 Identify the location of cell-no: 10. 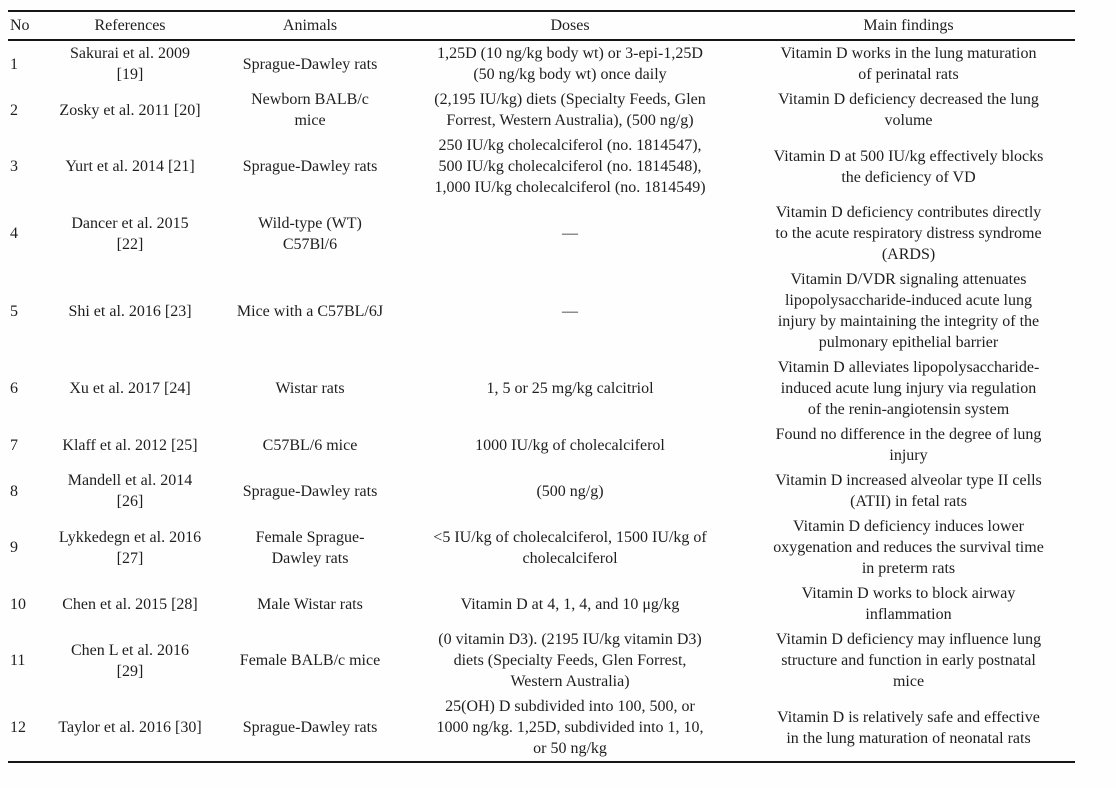
(18, 604).